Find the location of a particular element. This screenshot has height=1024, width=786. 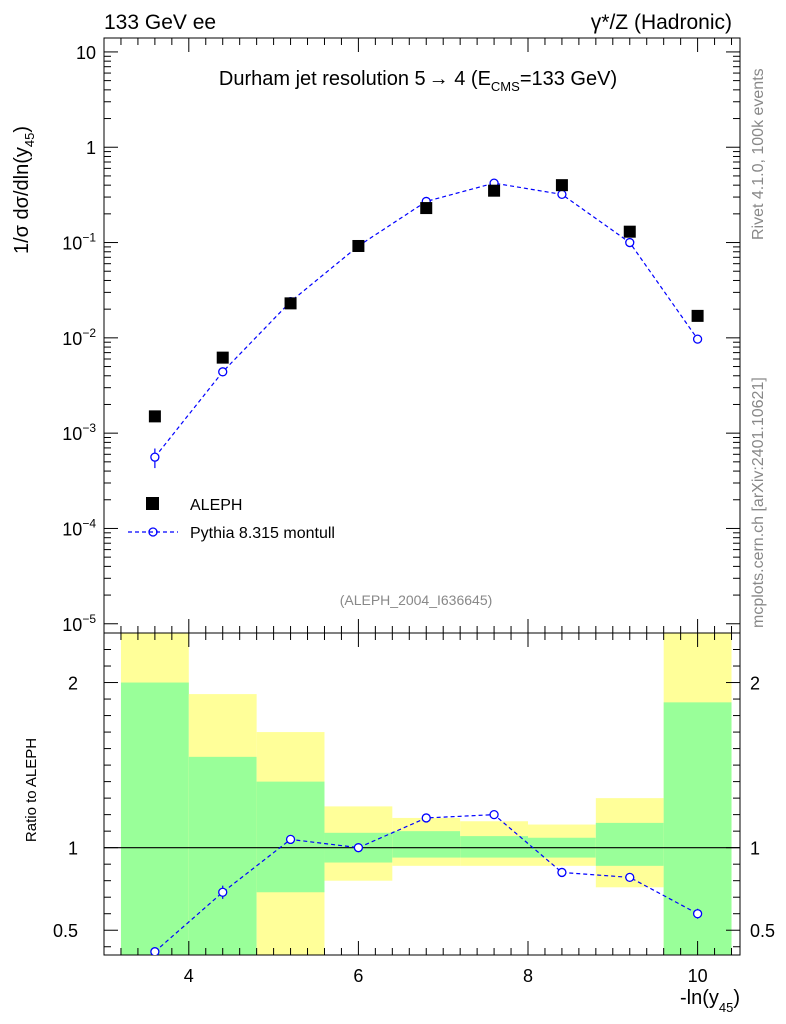

header-process: γ*/Z (Hadronic) is located at coordinates (661, 22).